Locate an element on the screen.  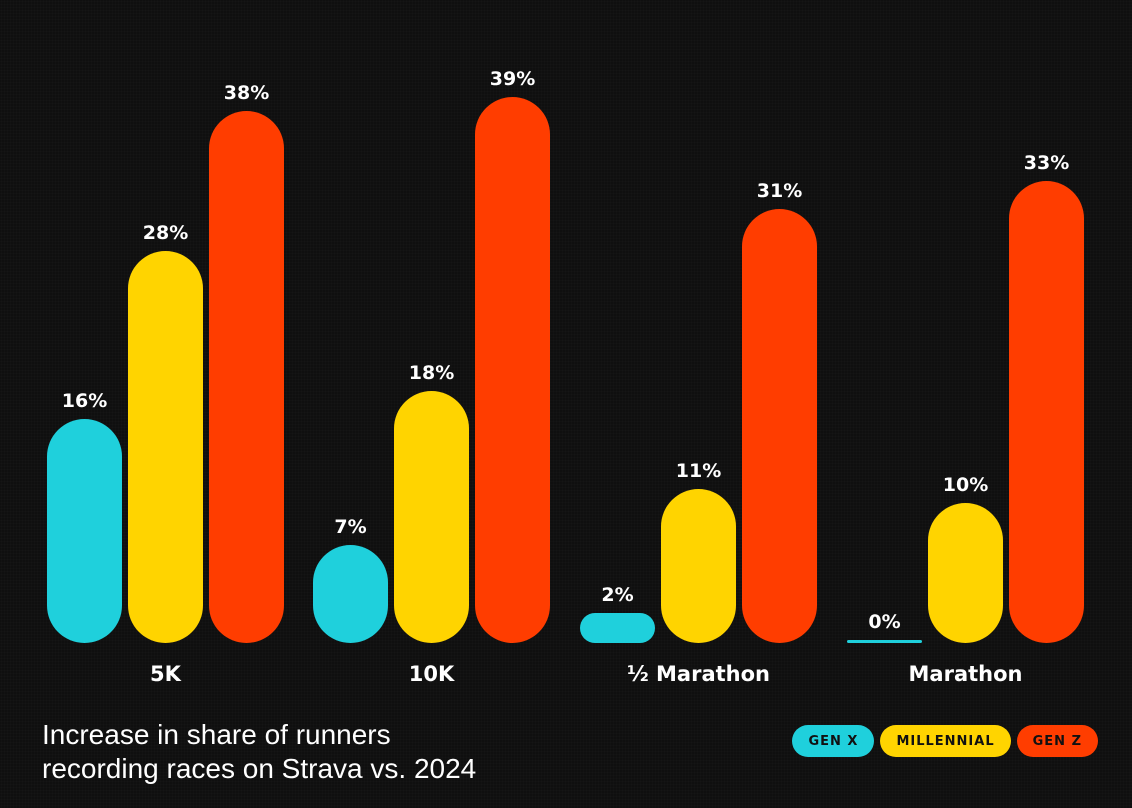
bar-gen-x-5k is located at coordinates (84, 531).